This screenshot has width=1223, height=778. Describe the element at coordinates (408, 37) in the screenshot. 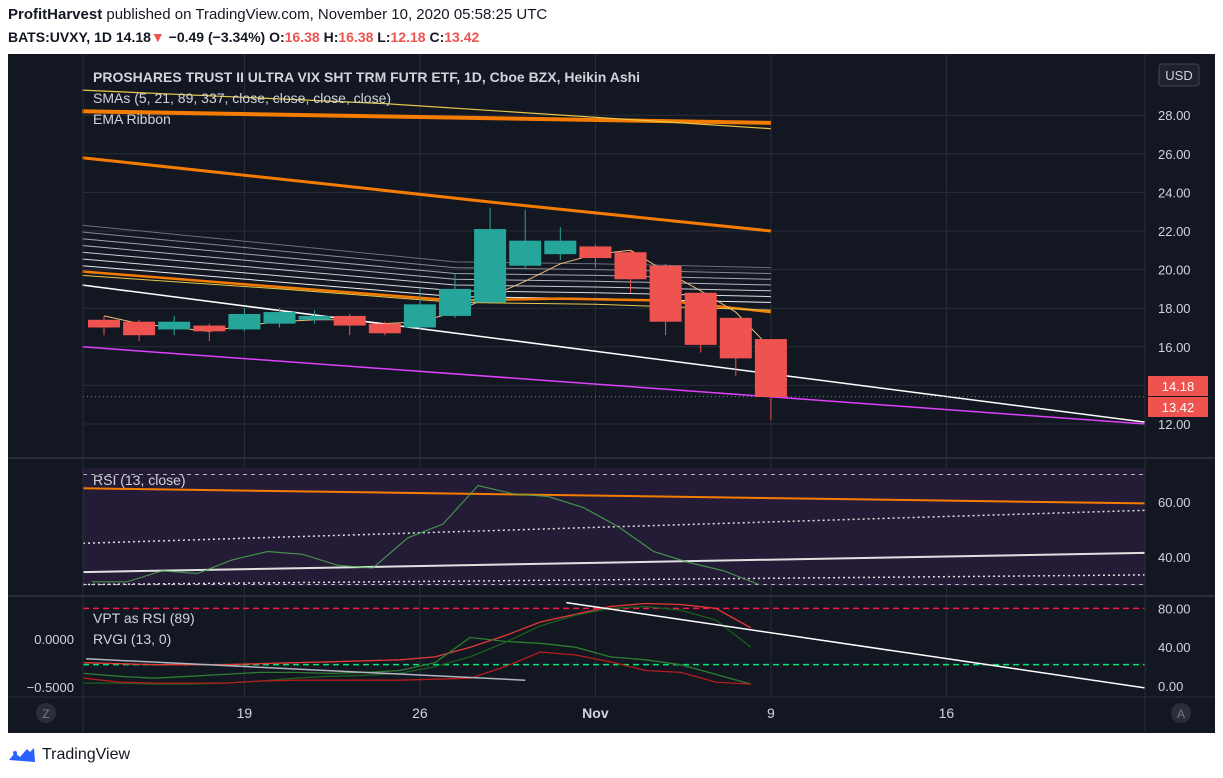

I see `low-value: 12.18` at that location.